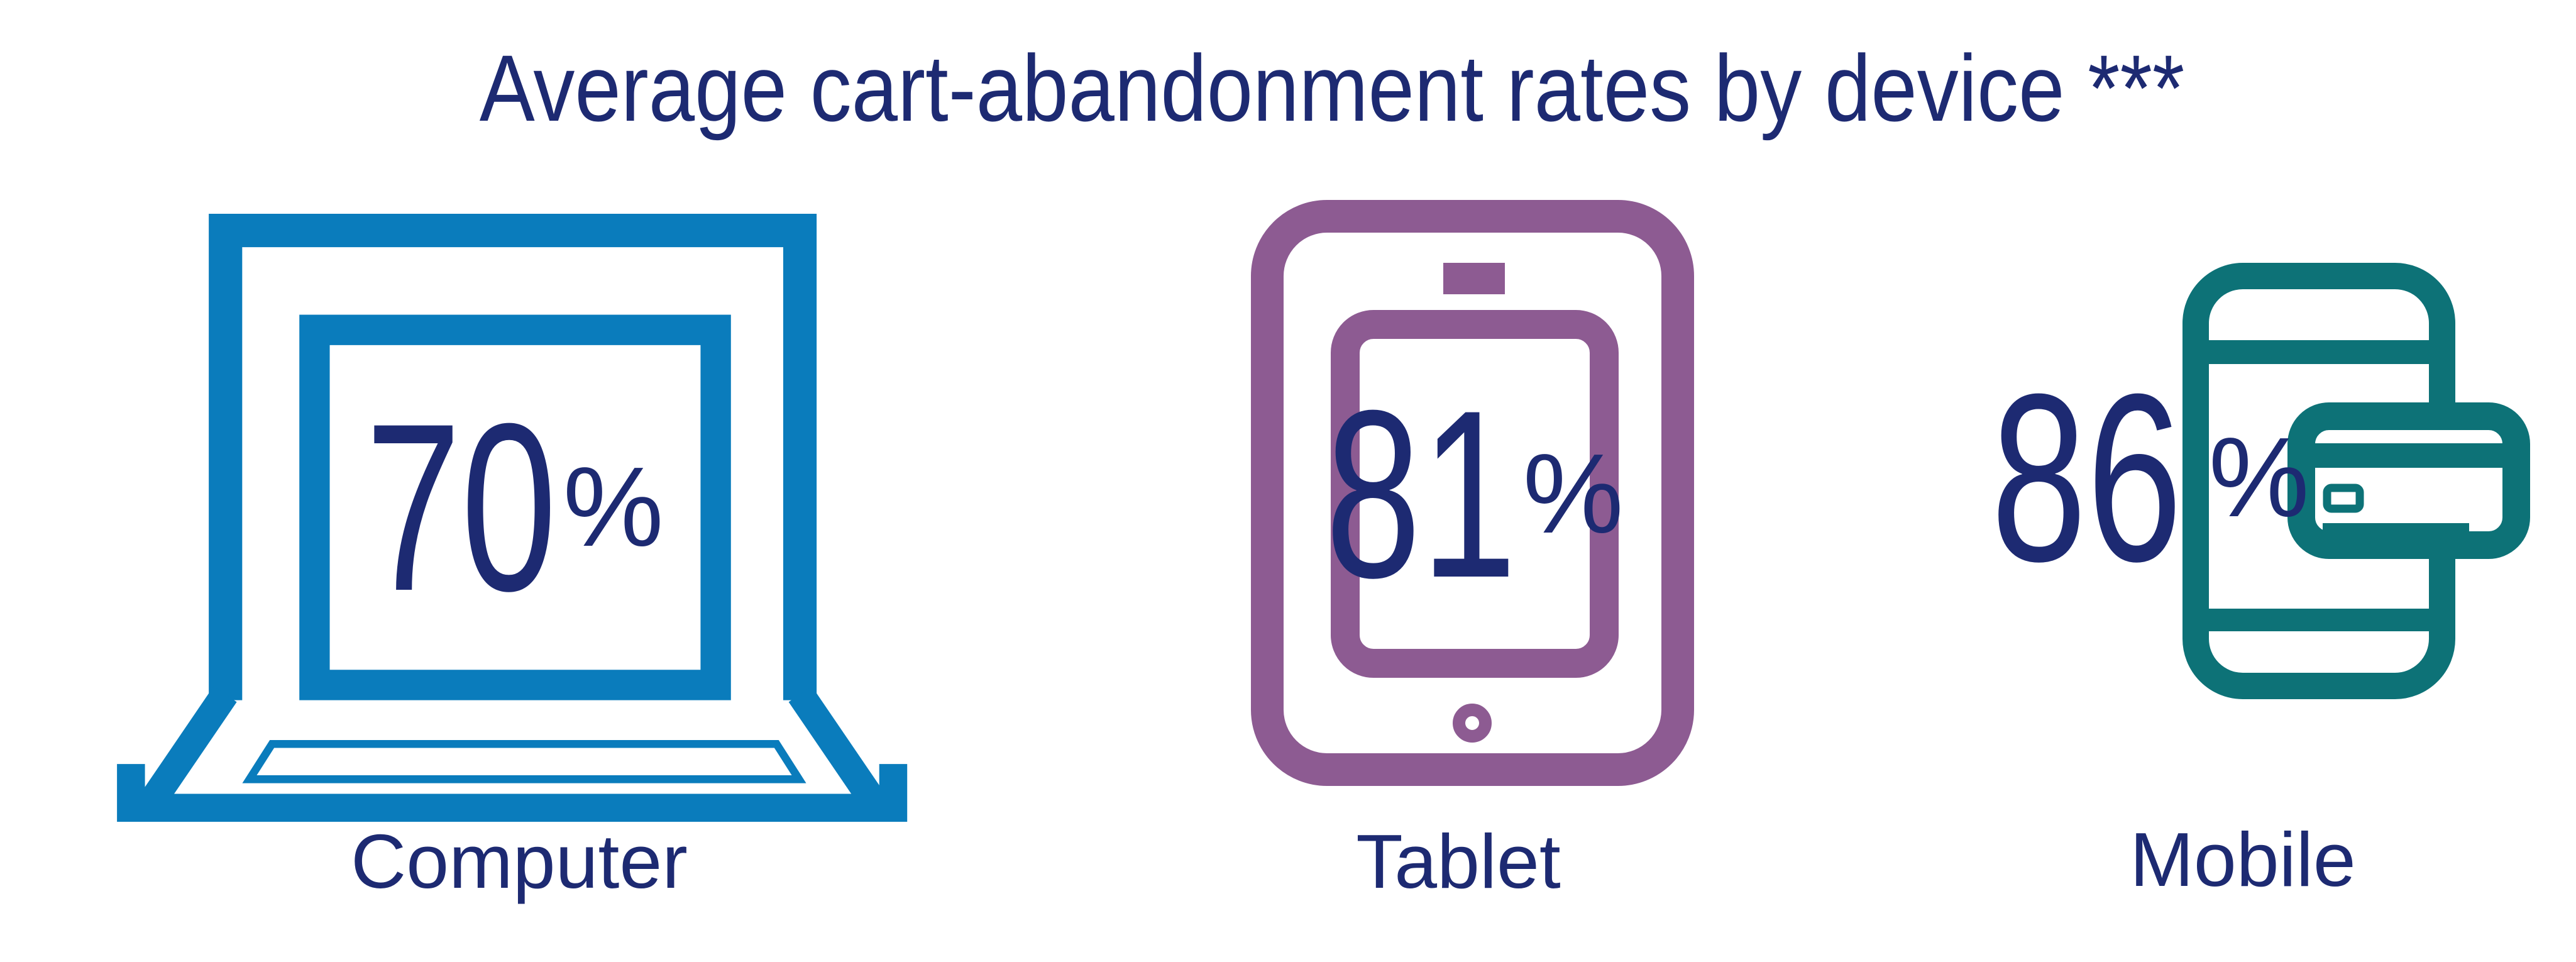 This screenshot has width=2576, height=962. What do you see at coordinates (613, 507) in the screenshot?
I see `computer-value-percent-sign: %` at bounding box center [613, 507].